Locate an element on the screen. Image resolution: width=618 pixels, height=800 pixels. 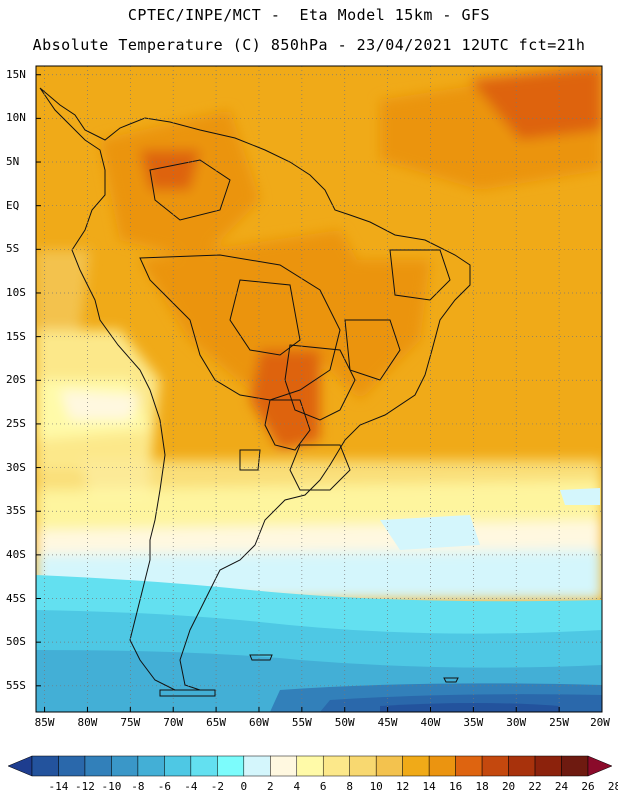
colorbar-label: 20 is located at coordinates (508, 786).